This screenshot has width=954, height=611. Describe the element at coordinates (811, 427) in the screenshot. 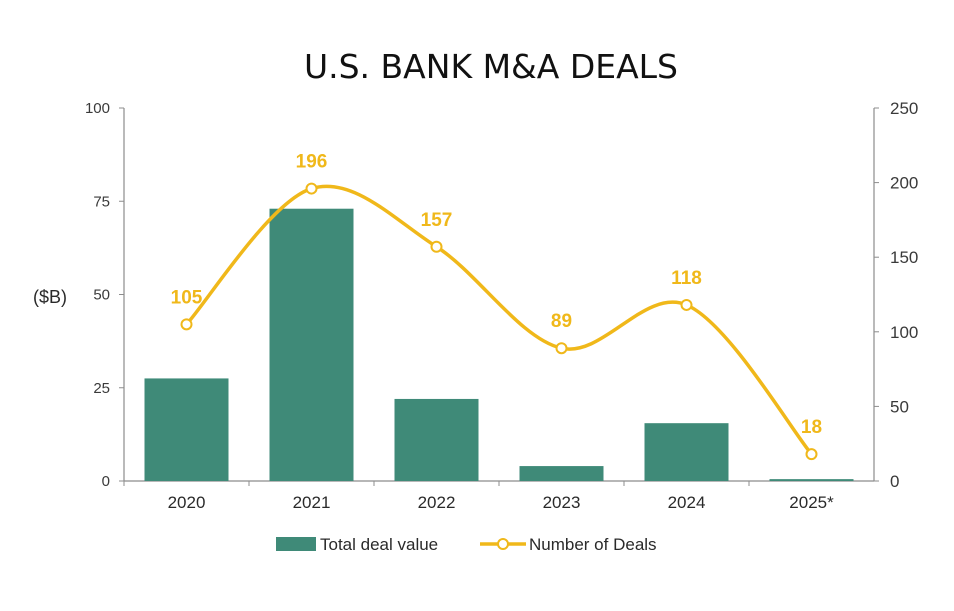

I see `data-label: 18` at that location.